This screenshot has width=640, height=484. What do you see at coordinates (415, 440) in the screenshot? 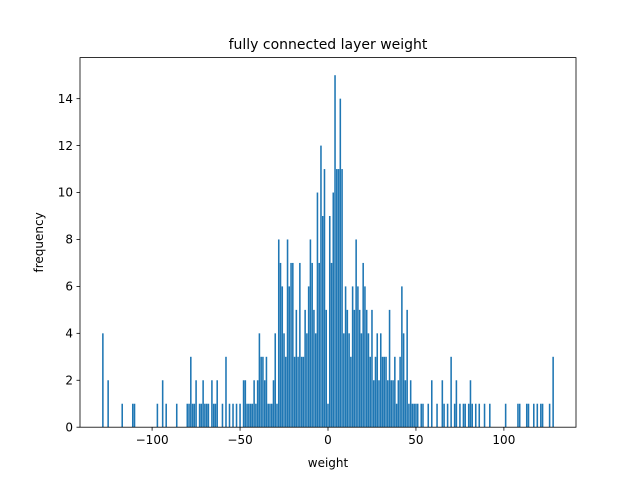
I see `x-tick-label: 50` at bounding box center [415, 440].